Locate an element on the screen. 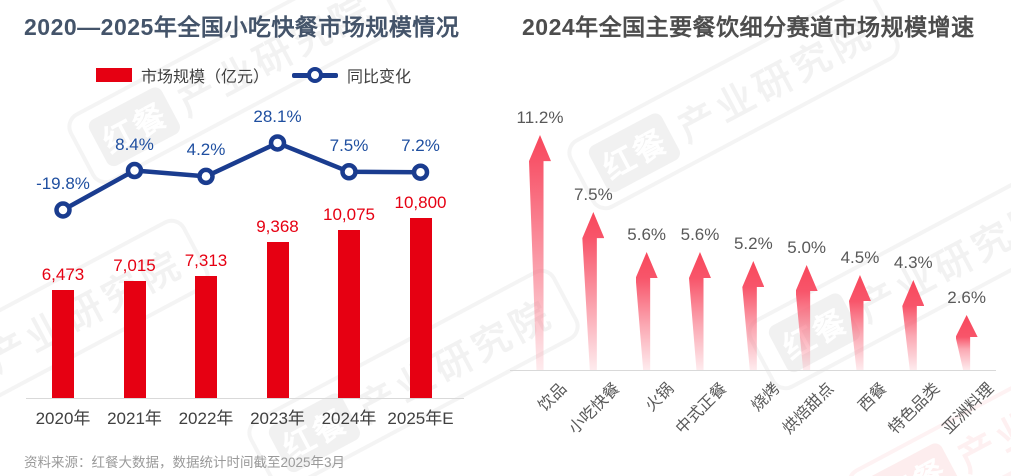 The image size is (1011, 476). bar-legend-swatch is located at coordinates (114, 75).